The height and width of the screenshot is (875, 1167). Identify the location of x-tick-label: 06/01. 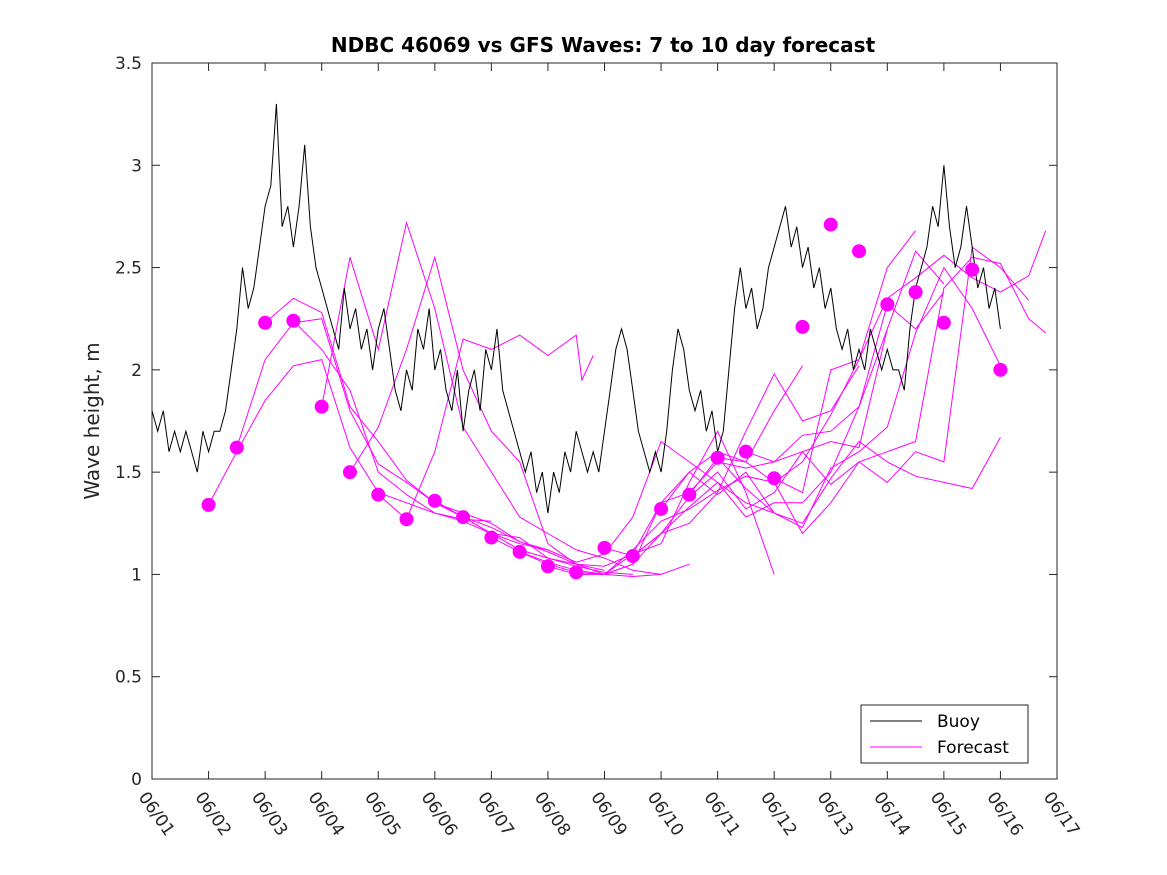
(156, 814).